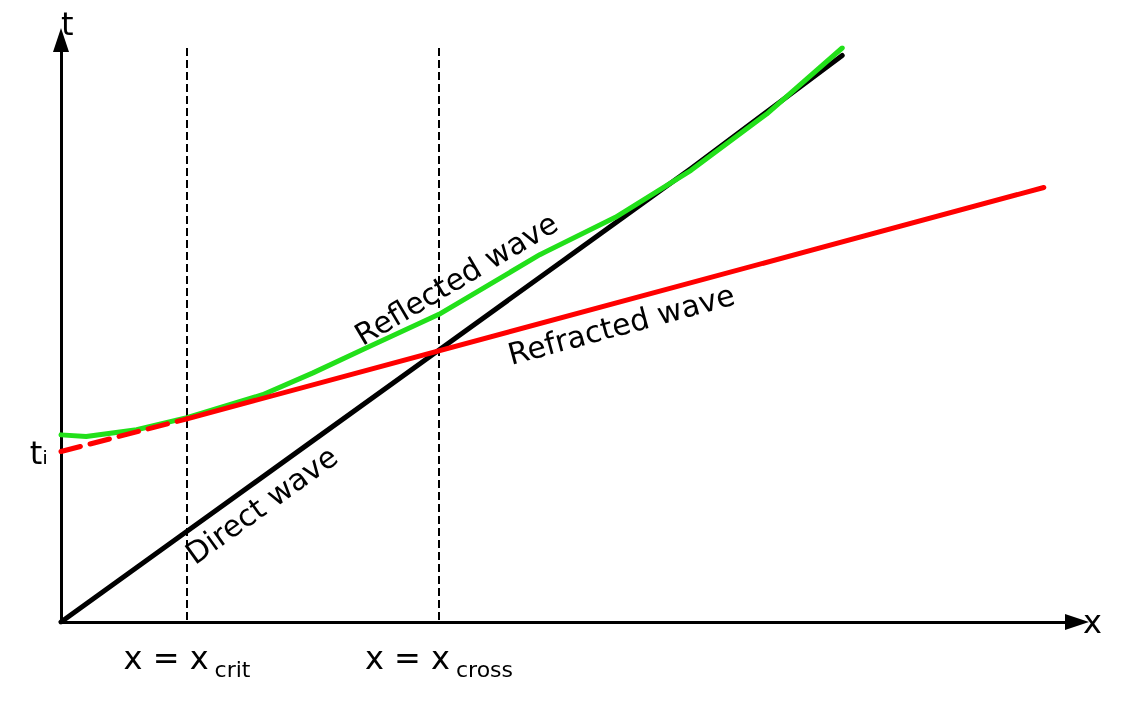 The image size is (1121, 702). I want to click on y-axis-title: t, so click(67, 24).